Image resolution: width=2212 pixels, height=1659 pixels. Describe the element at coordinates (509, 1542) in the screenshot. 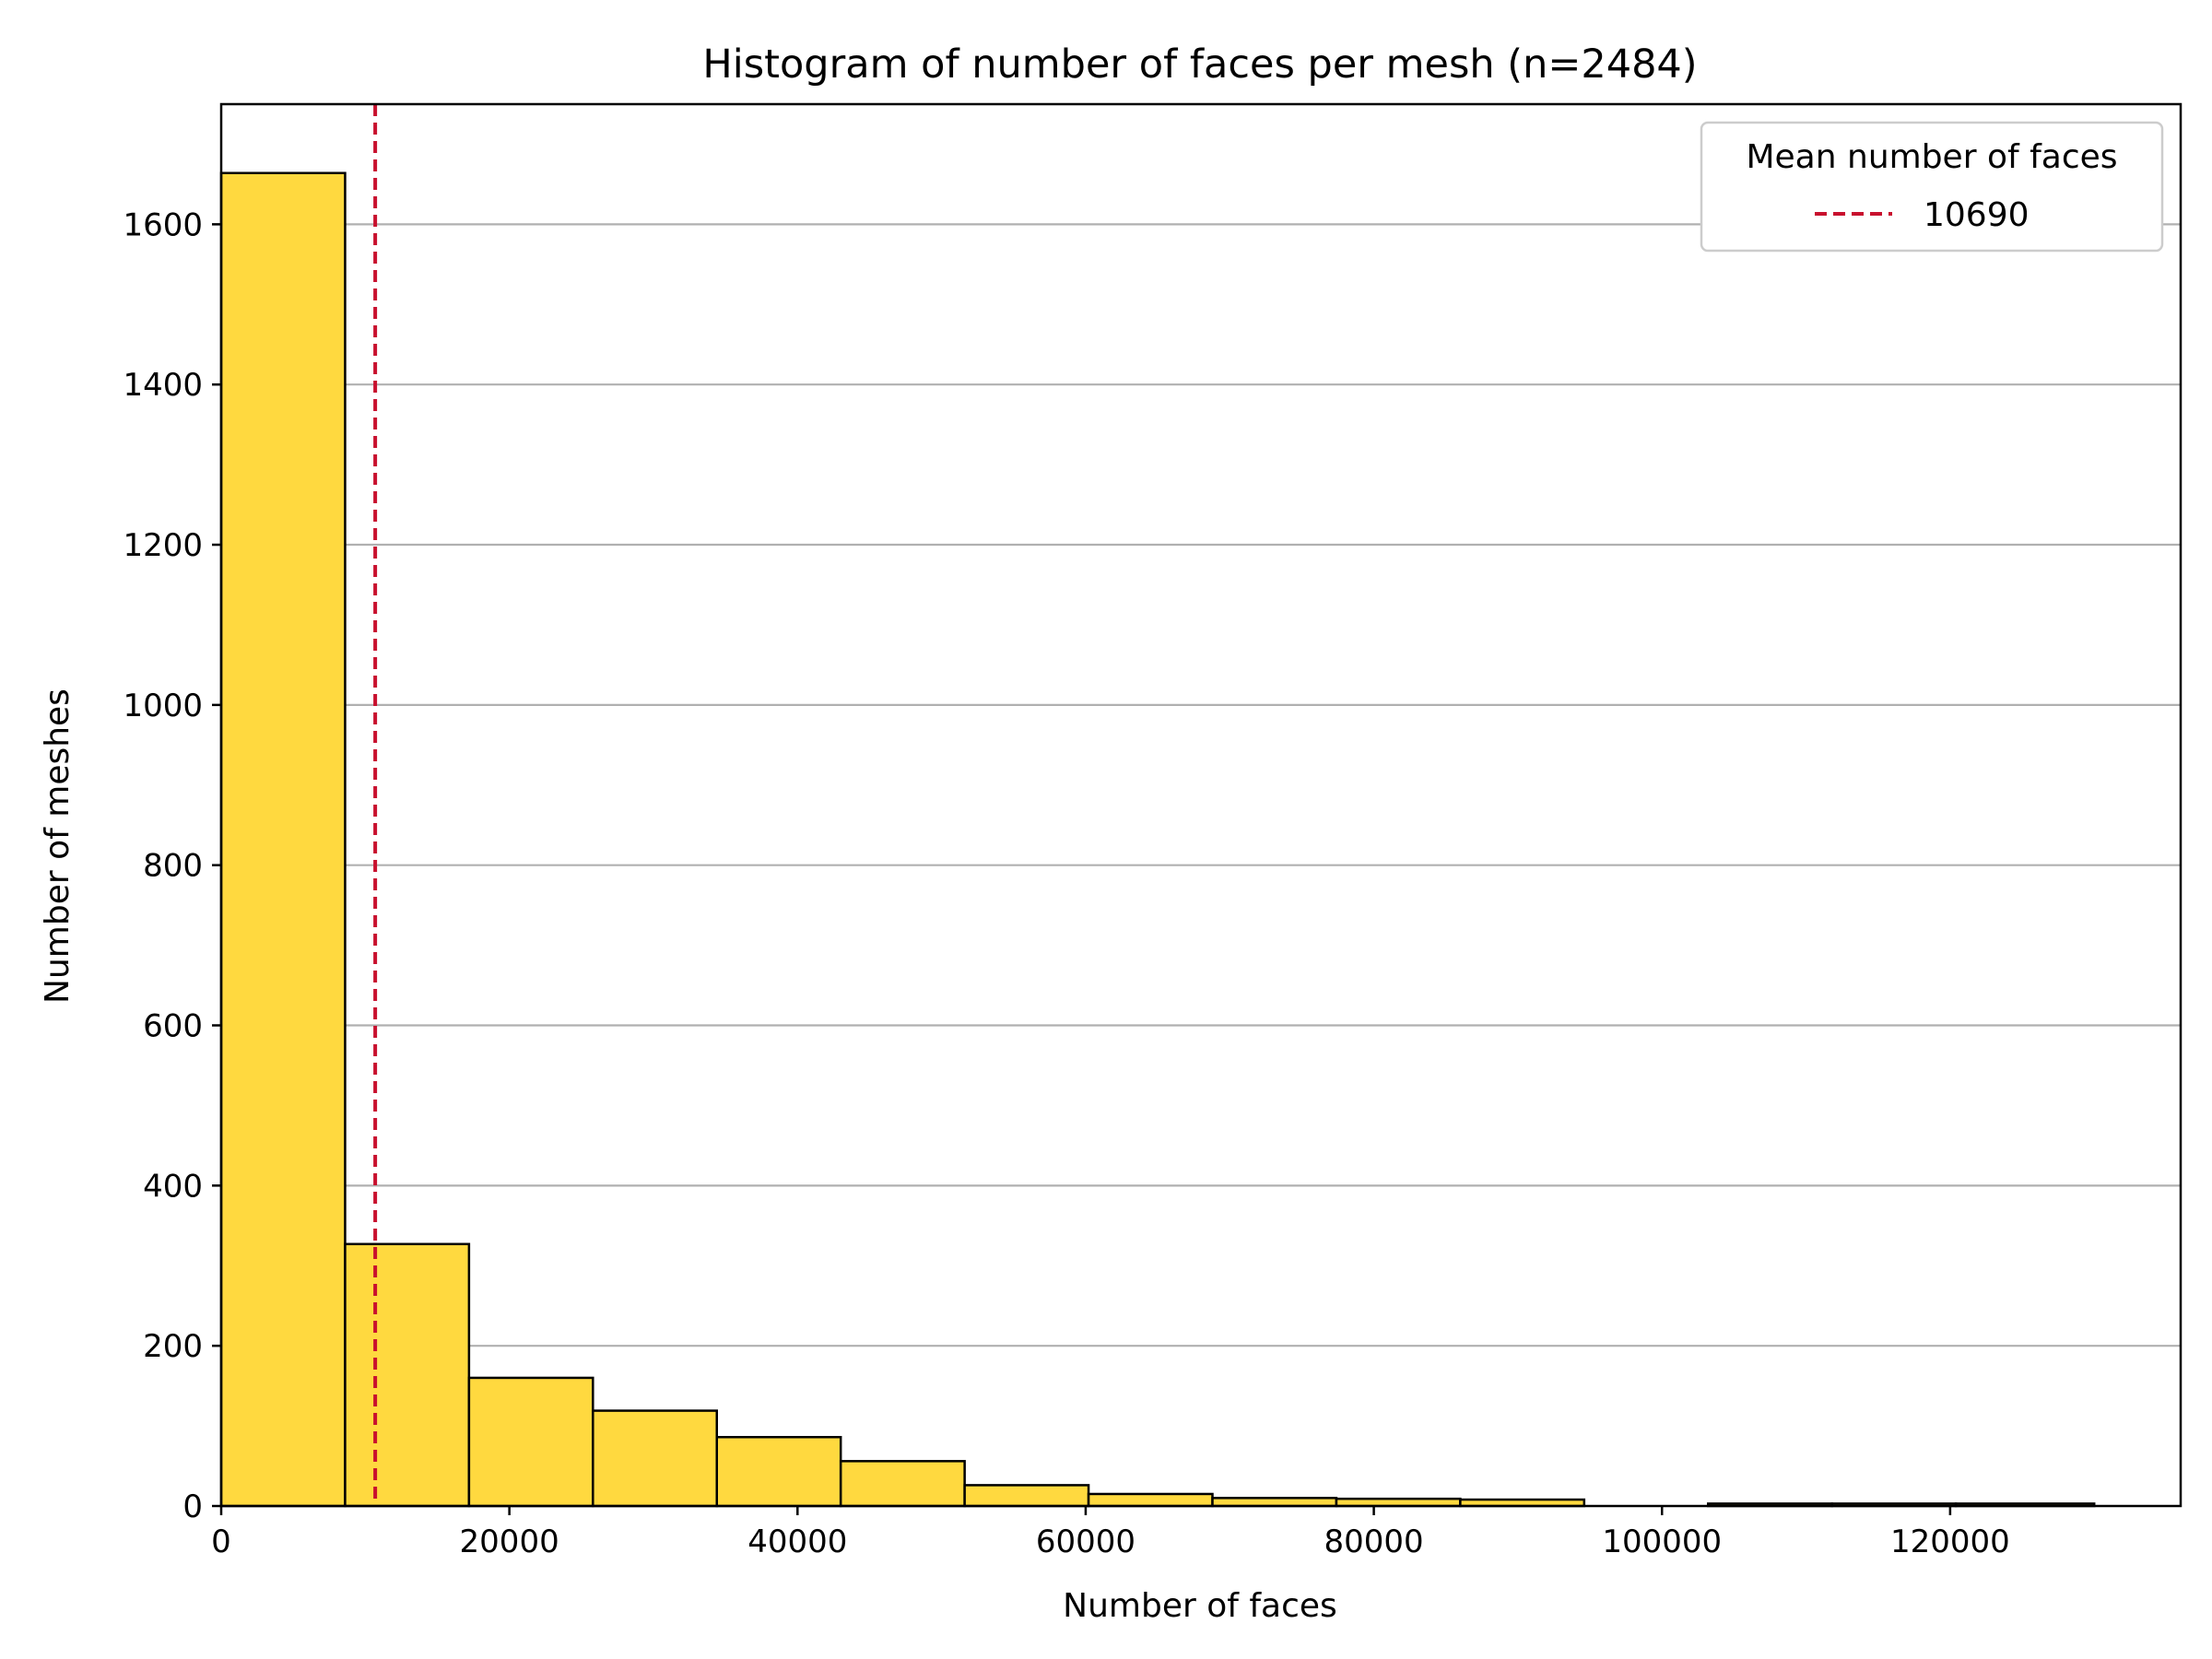

I see `x-tick-label: 20000` at that location.